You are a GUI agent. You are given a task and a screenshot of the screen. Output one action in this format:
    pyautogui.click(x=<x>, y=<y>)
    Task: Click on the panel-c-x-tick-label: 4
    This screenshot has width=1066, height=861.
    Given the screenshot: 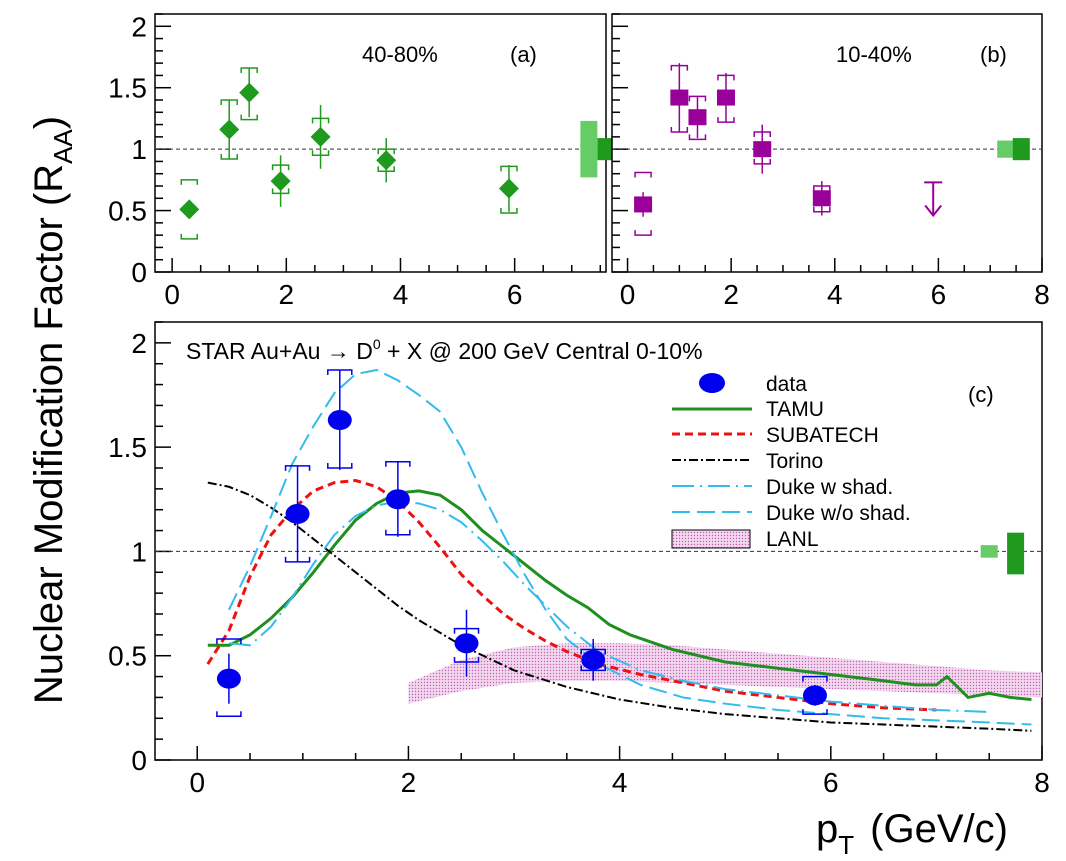 What is the action you would take?
    pyautogui.click(x=620, y=782)
    